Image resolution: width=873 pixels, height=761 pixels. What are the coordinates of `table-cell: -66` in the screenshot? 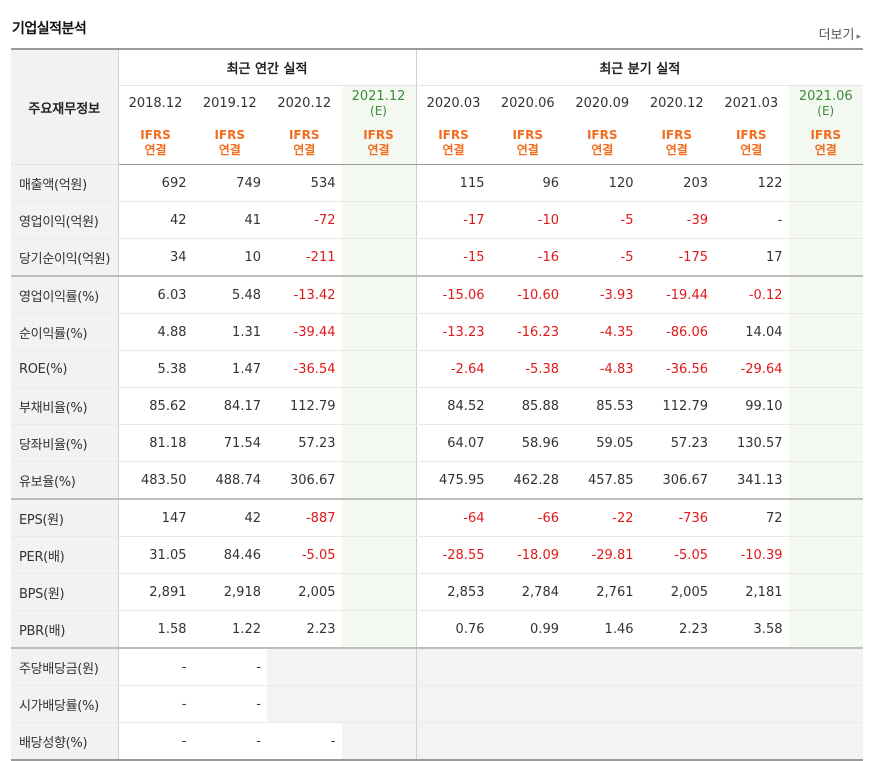 It's located at (527, 517).